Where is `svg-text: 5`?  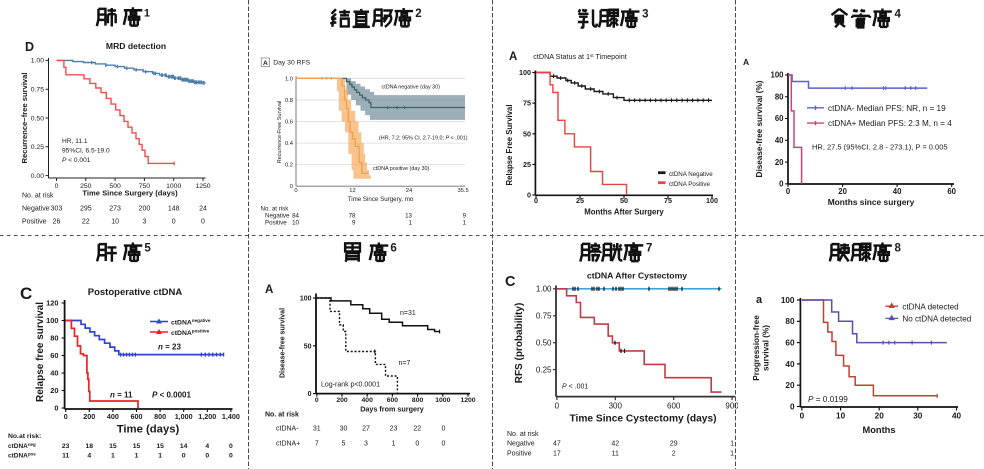
svg-text: 5 is located at coordinates (147, 249).